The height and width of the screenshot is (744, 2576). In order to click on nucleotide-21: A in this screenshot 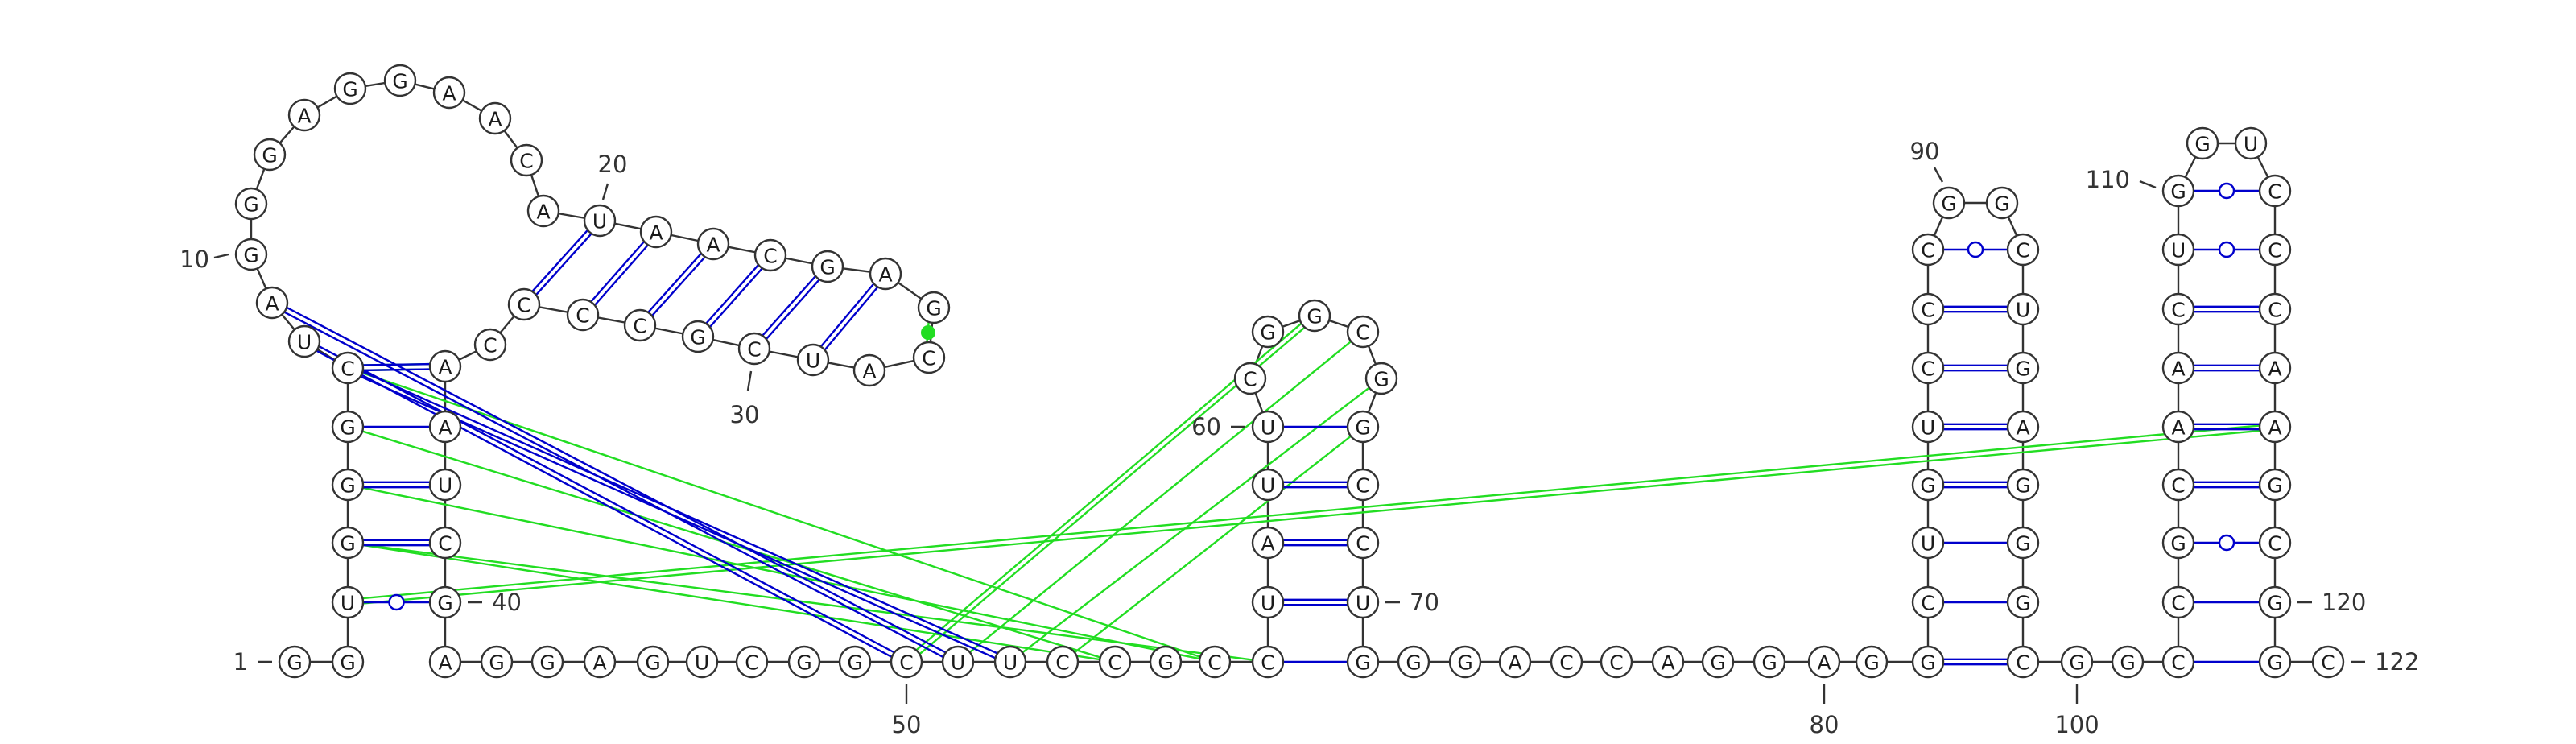, I will do `click(656, 232)`.